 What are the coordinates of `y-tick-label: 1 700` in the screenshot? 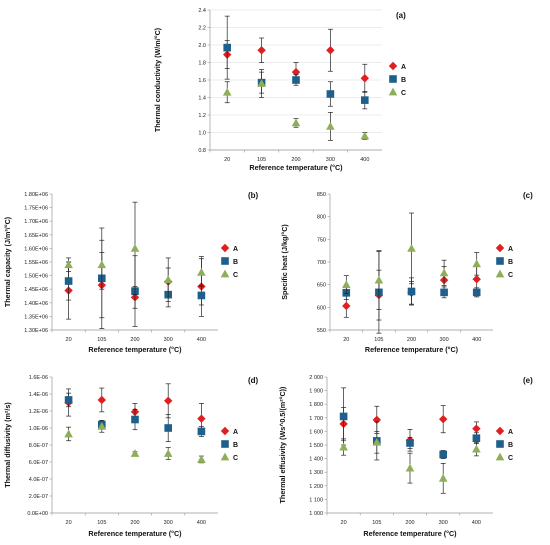 It's located at (316, 419).